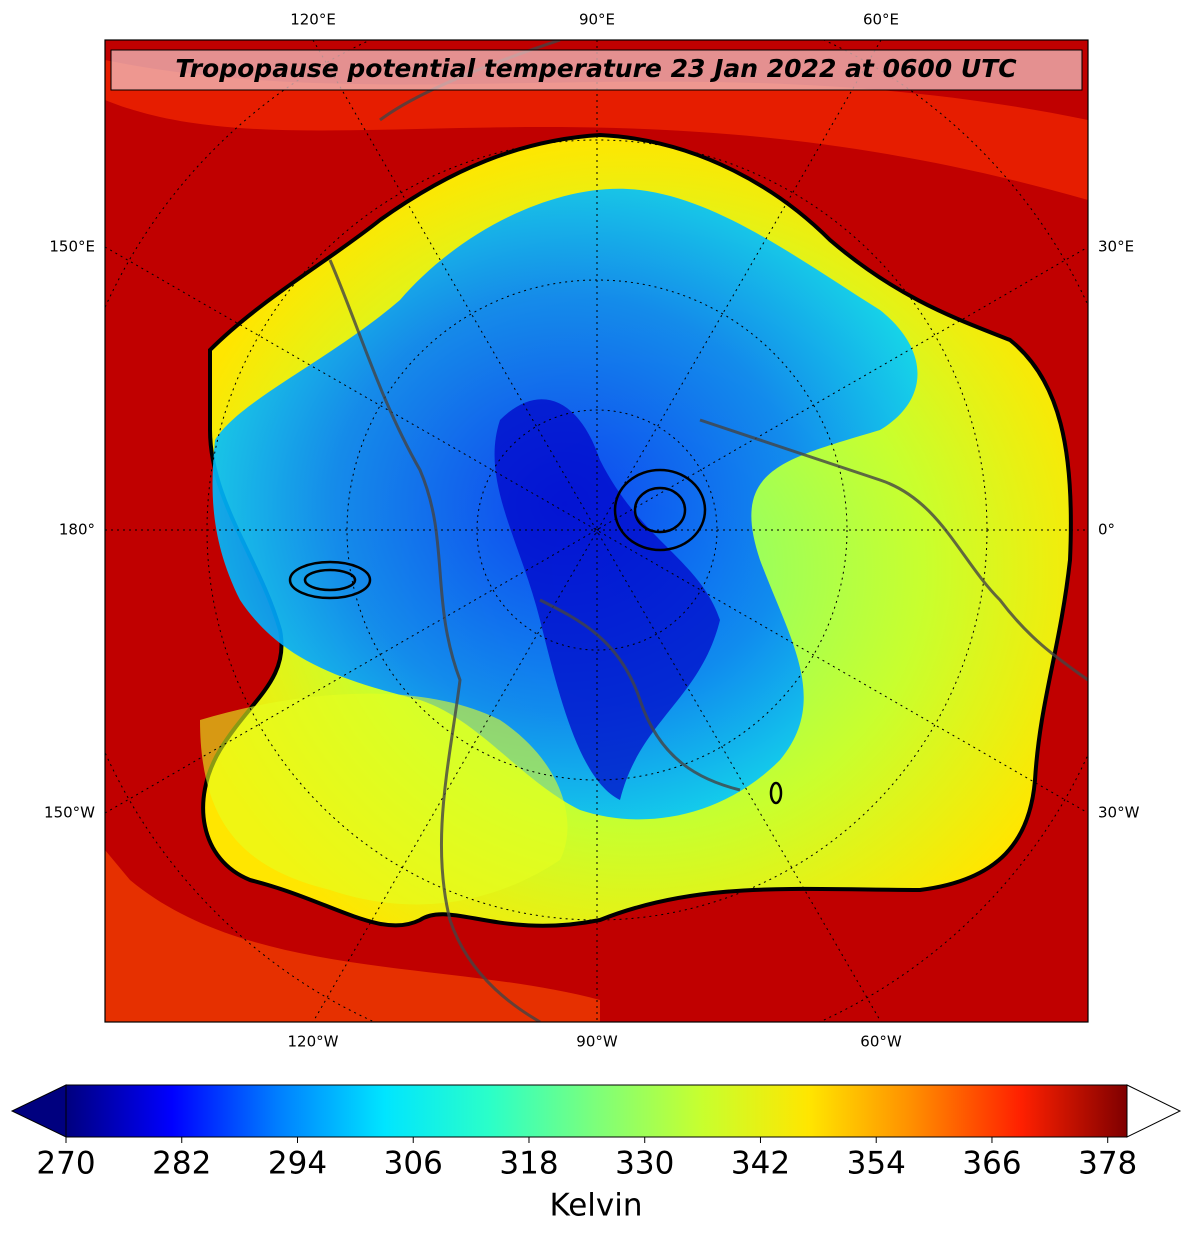 The image size is (1192, 1242). Describe the element at coordinates (991, 1164) in the screenshot. I see `colorbar-tick-label: 366` at that location.